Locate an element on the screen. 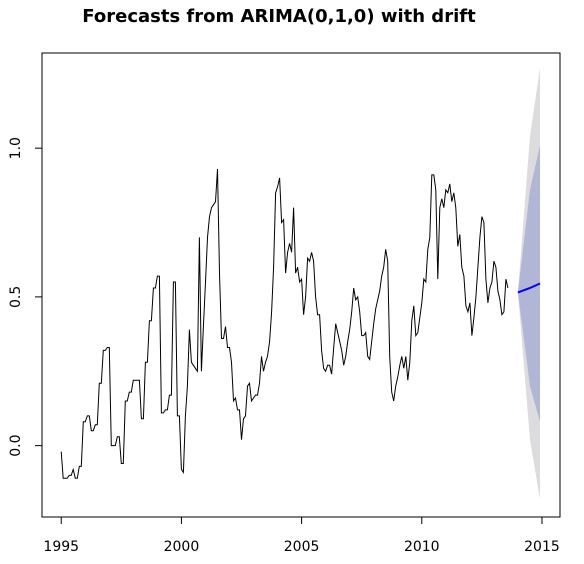  y-tick-label: 1.0 is located at coordinates (16, 148).